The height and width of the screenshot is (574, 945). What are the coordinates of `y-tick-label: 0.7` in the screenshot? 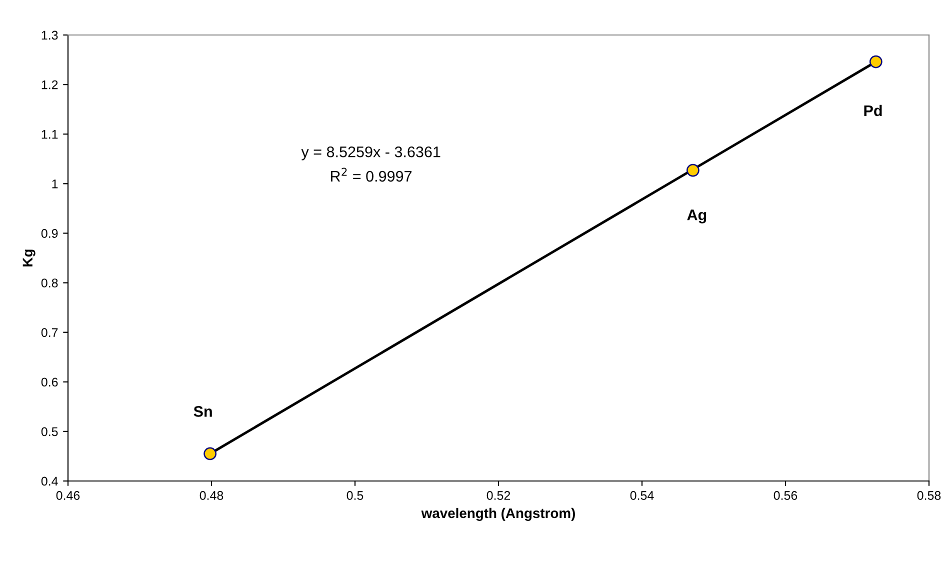 It's located at (49, 332).